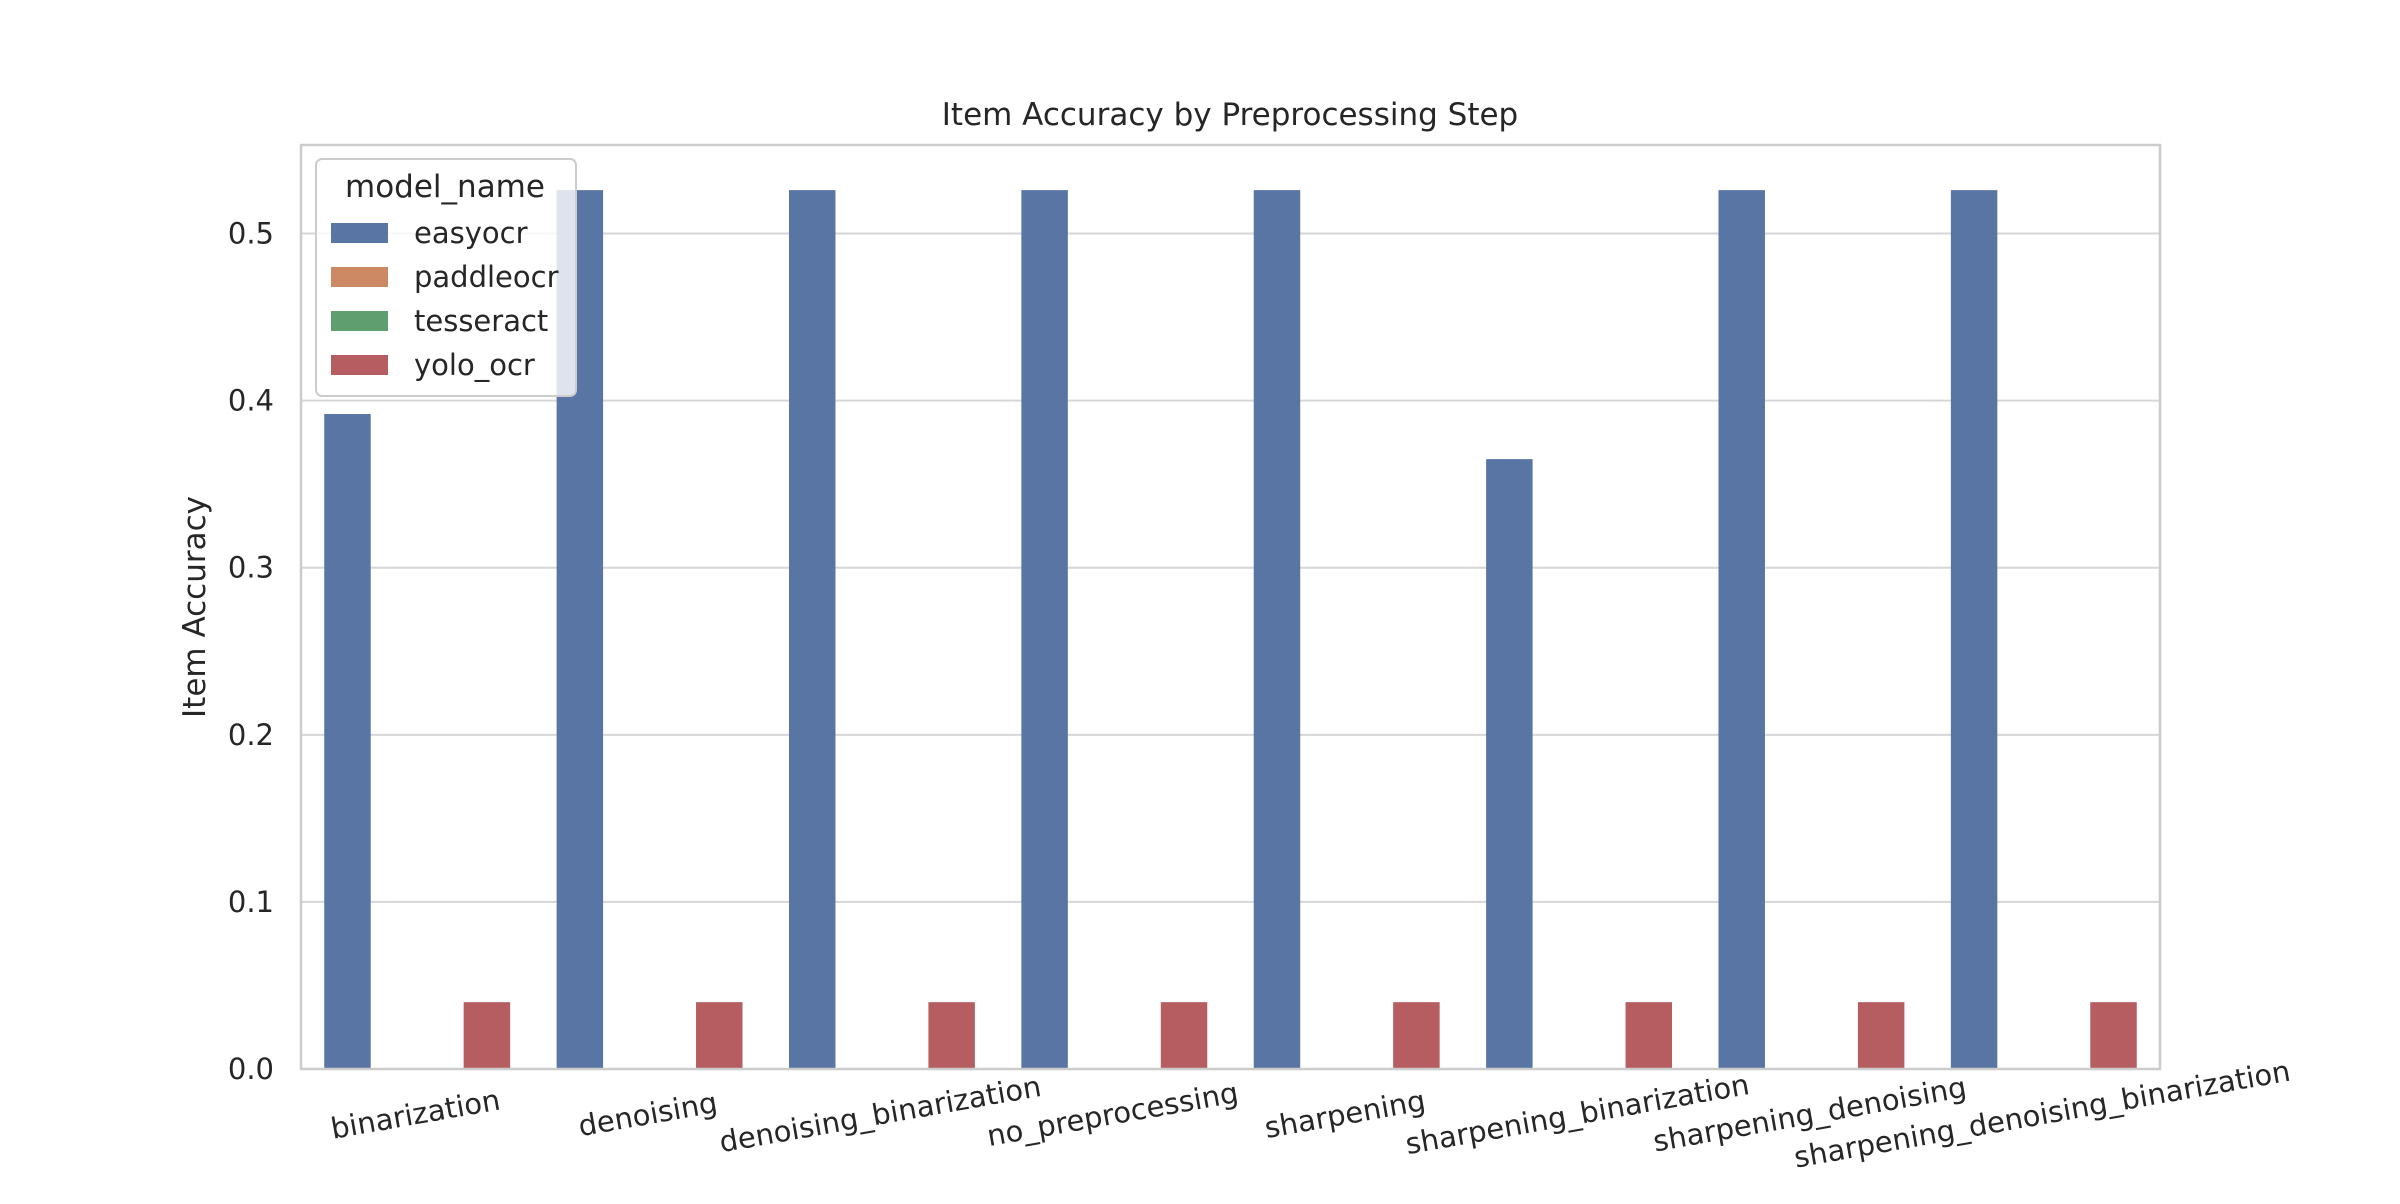 Image resolution: width=2400 pixels, height=1204 pixels. What do you see at coordinates (251, 902) in the screenshot?
I see `y-tick-label: 0.1` at bounding box center [251, 902].